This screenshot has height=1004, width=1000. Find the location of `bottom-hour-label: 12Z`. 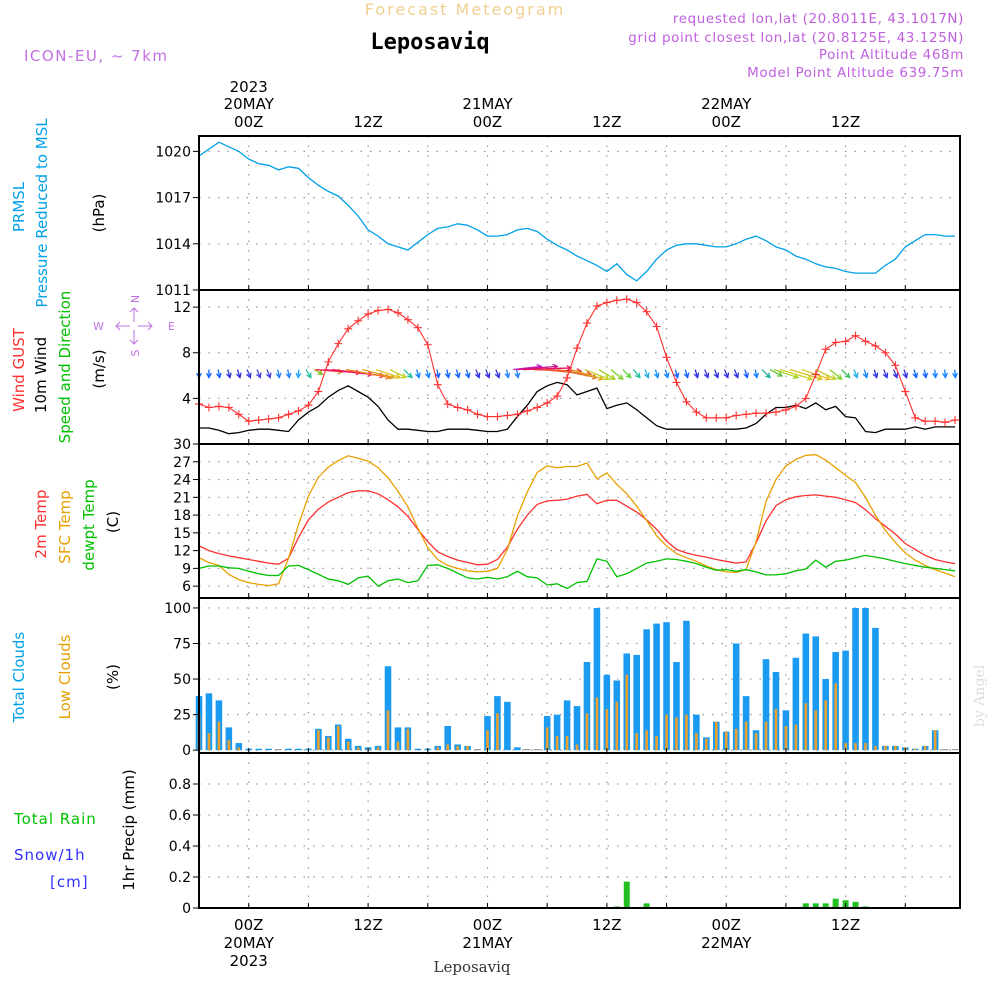

bottom-hour-label: 12Z is located at coordinates (606, 925).